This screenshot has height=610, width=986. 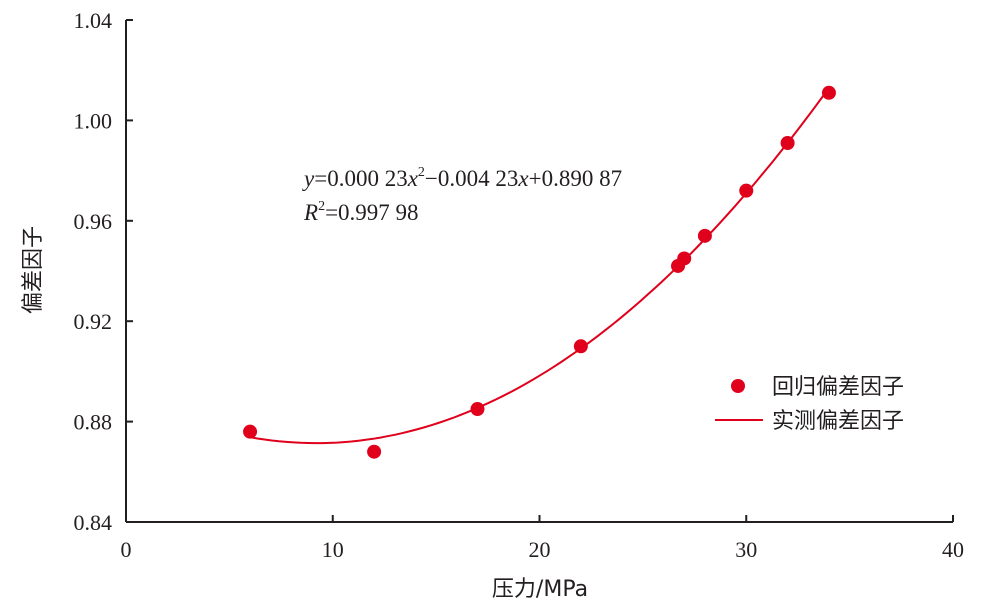 I want to click on x-tick-label: 10, so click(x=333, y=549).